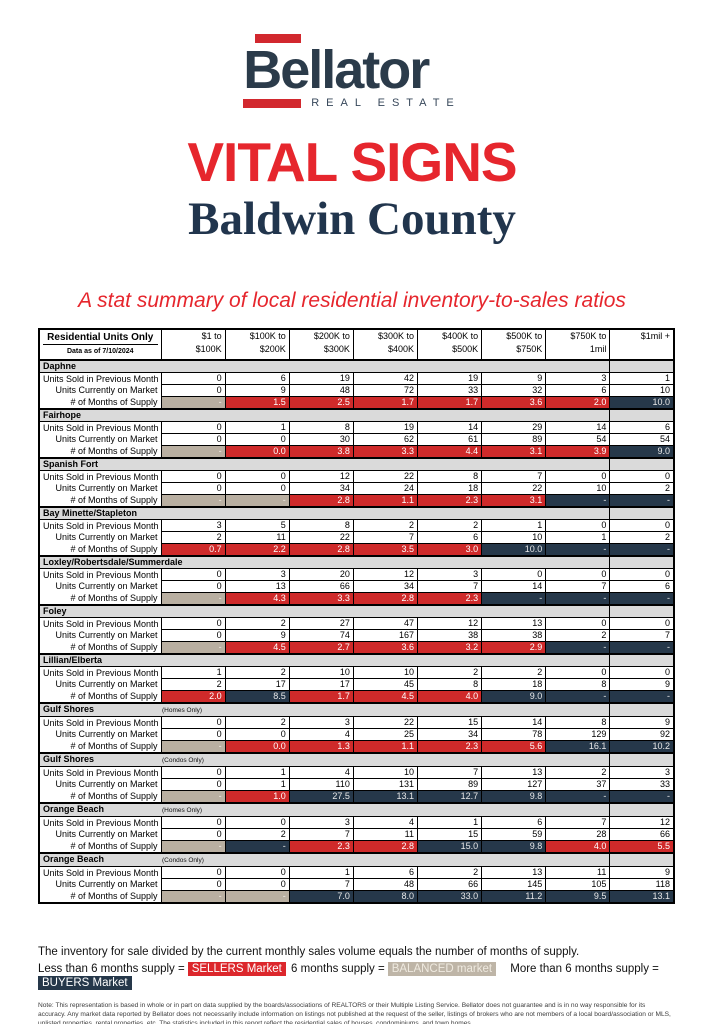 This screenshot has width=704, height=1024. Describe the element at coordinates (385, 885) in the screenshot. I see `units-market-cell: 48` at that location.